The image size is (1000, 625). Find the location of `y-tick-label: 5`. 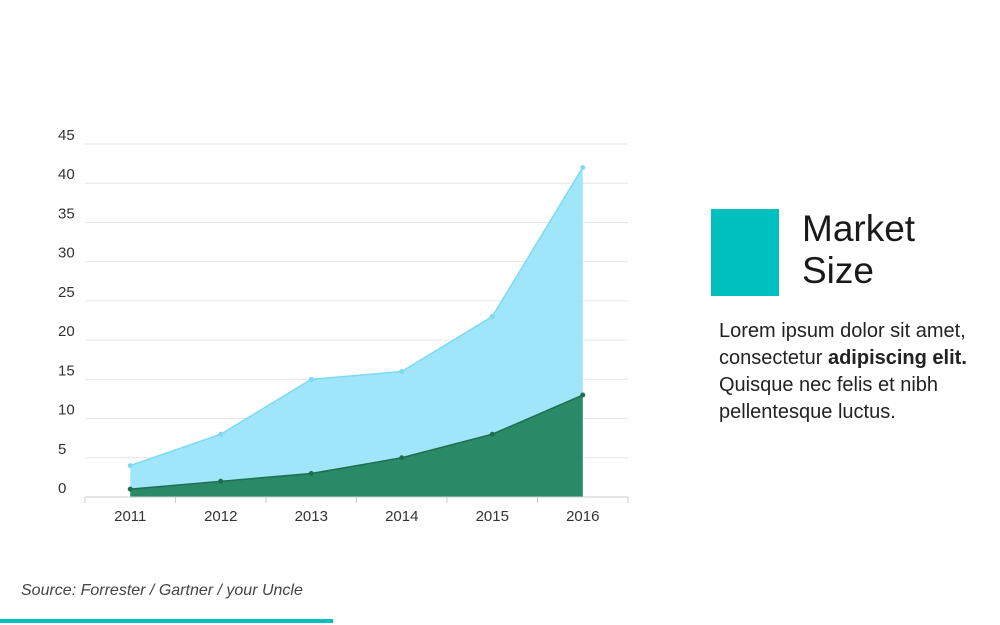

y-tick-label: 5 is located at coordinates (62, 449).